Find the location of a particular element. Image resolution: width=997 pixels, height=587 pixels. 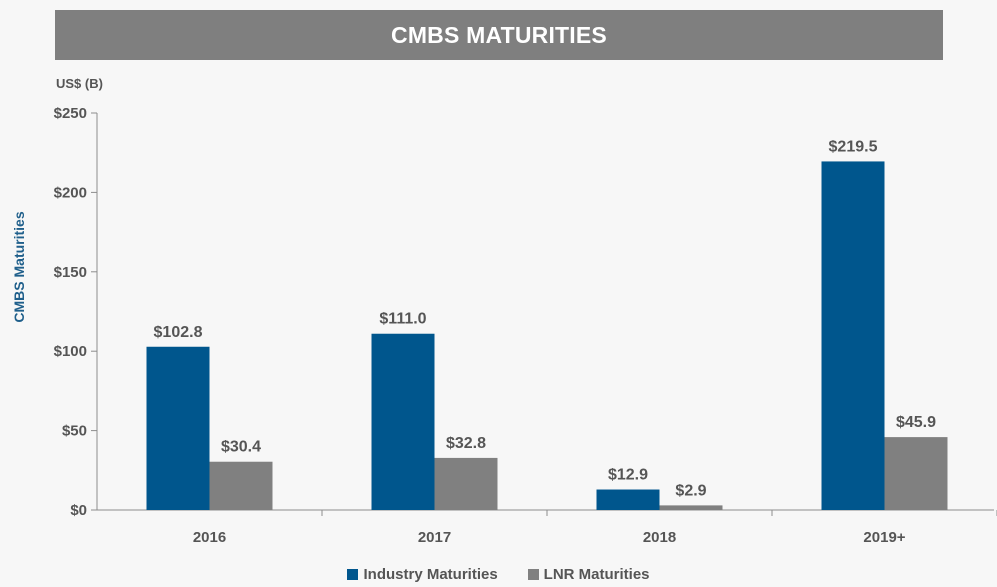

legend-item-lnr: LNR Maturities is located at coordinates (588, 574).